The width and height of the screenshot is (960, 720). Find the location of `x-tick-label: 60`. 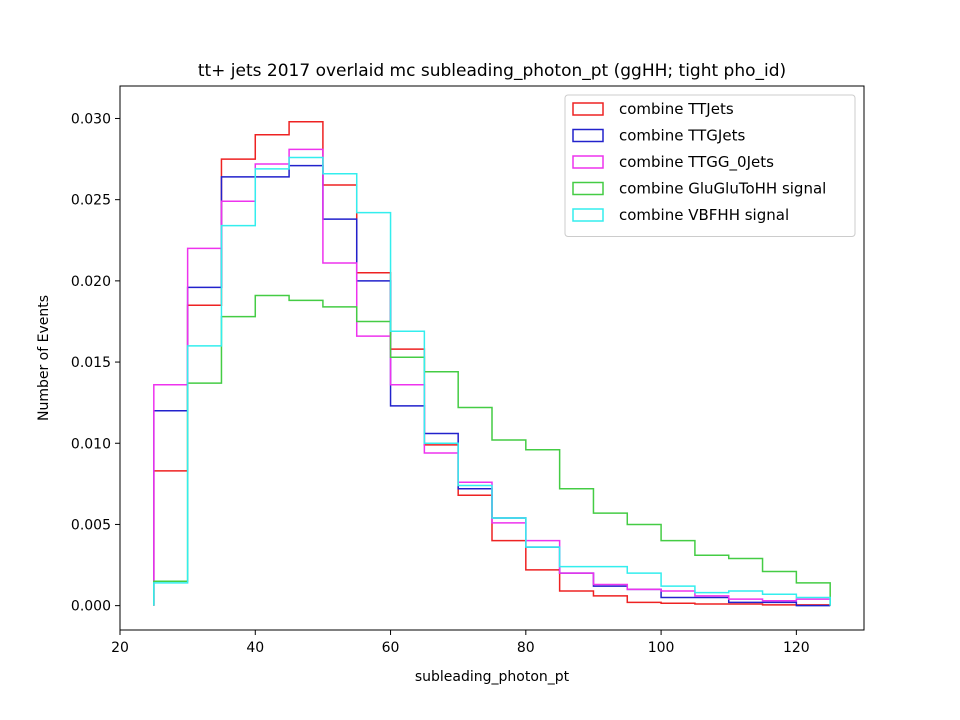

x-tick-label: 60 is located at coordinates (391, 648).